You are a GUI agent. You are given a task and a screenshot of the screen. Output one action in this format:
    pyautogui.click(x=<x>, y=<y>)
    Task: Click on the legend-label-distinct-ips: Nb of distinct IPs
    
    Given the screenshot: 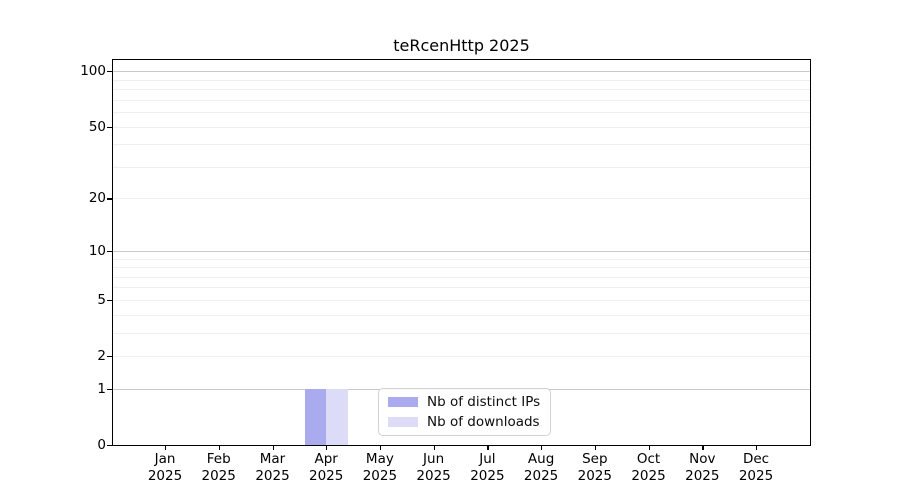 What is the action you would take?
    pyautogui.click(x=484, y=402)
    